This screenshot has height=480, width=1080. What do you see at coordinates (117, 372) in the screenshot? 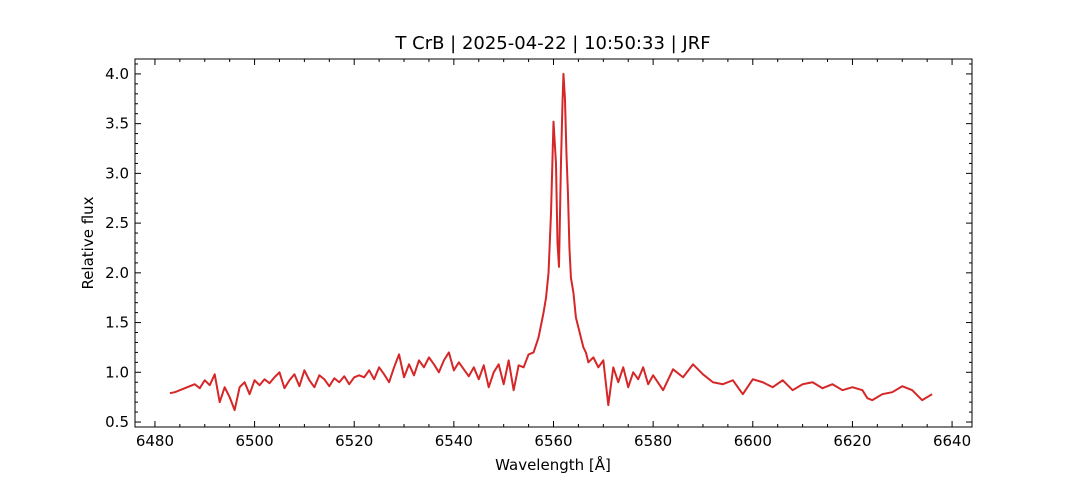
I see `y-tick-label: 1.0` at bounding box center [117, 372].